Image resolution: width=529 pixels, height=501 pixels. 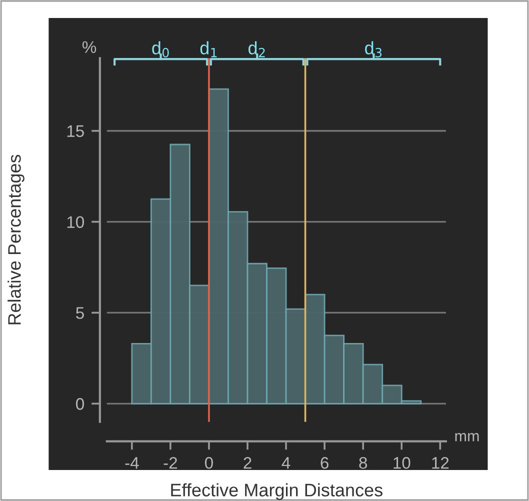 I want to click on x-tick-label: 2, so click(x=248, y=463).